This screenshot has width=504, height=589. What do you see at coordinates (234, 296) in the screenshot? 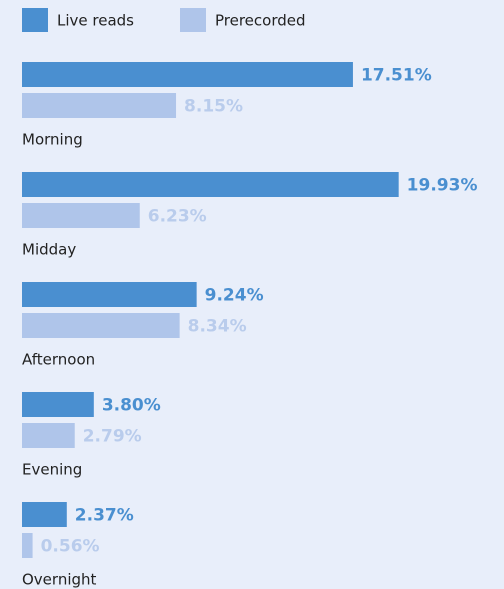
I see `value-label: 9.24%` at bounding box center [234, 296].